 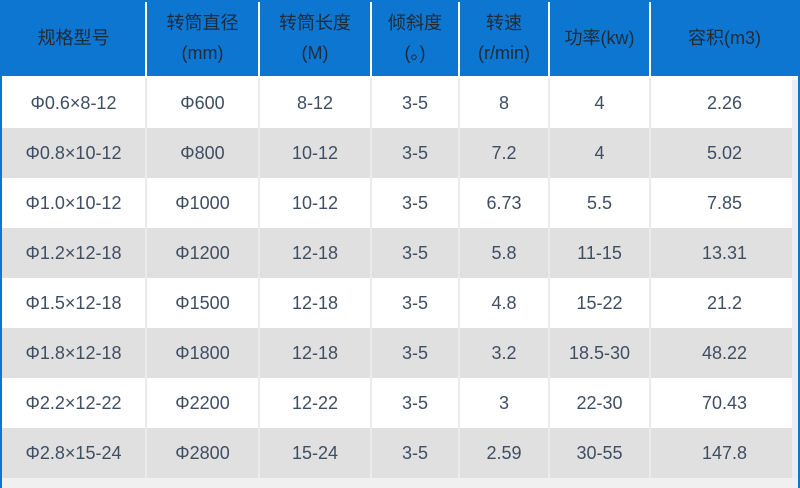 I want to click on table-row: Φ0.8×10-12 Φ800 10-12 3-5 7.2 4 5.02, so click(x=400, y=153).